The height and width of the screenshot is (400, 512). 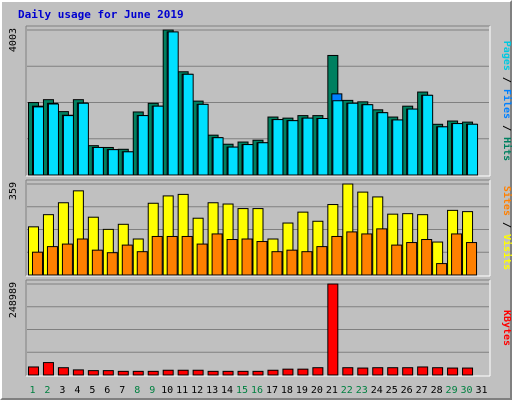 What do you see at coordinates (182, 390) in the screenshot?
I see `x-tick-label-day-11: 11` at bounding box center [182, 390].